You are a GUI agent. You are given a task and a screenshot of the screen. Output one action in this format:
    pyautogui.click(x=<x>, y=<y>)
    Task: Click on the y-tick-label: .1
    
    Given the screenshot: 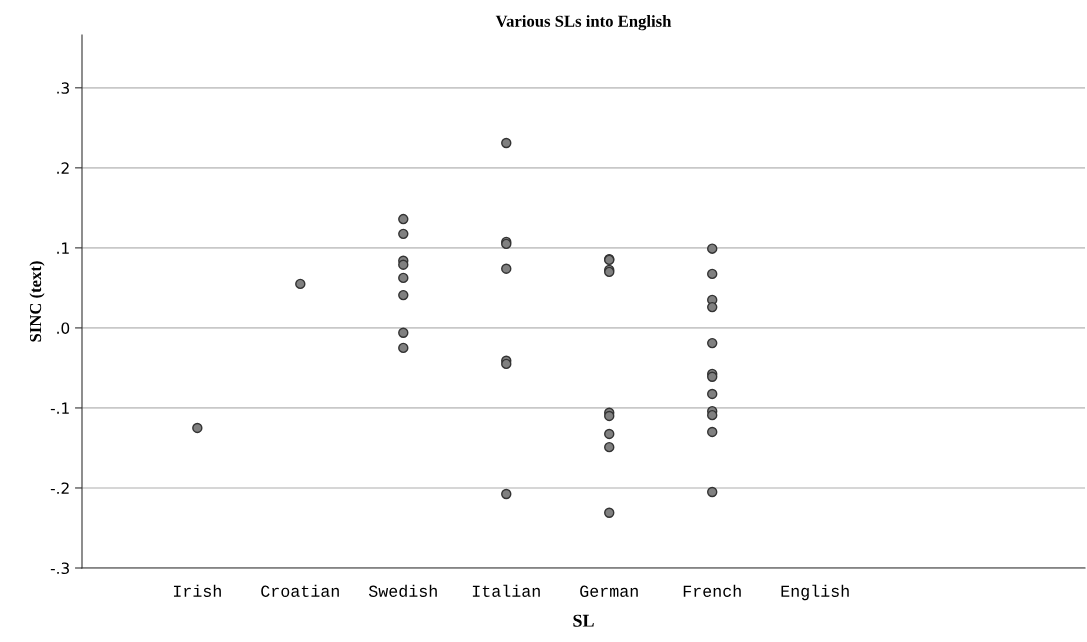 What is the action you would take?
    pyautogui.click(x=63, y=248)
    